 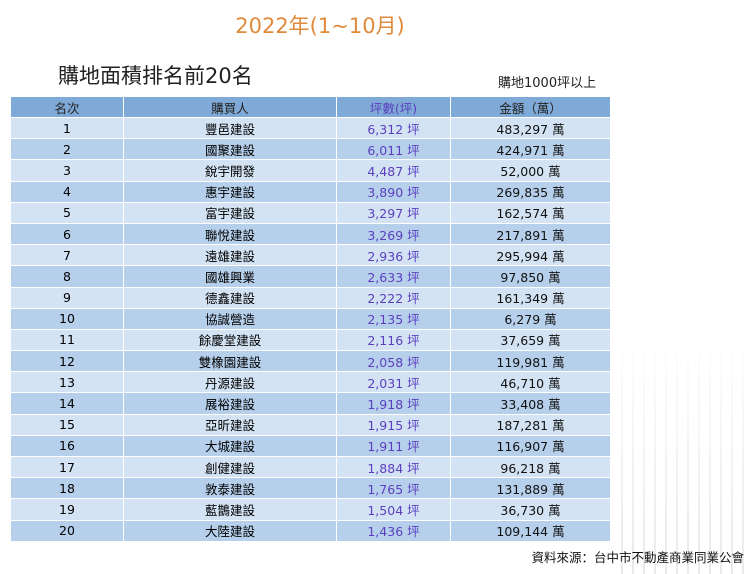 I want to click on page-title: 2022年(1~10月), so click(x=320, y=26).